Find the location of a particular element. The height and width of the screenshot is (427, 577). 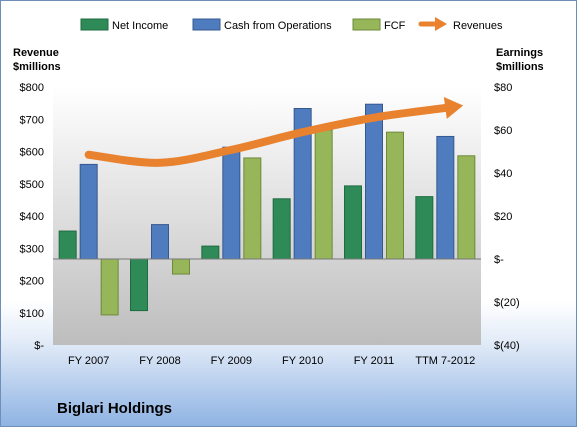

left-tick-label: $- is located at coordinates (39, 346).